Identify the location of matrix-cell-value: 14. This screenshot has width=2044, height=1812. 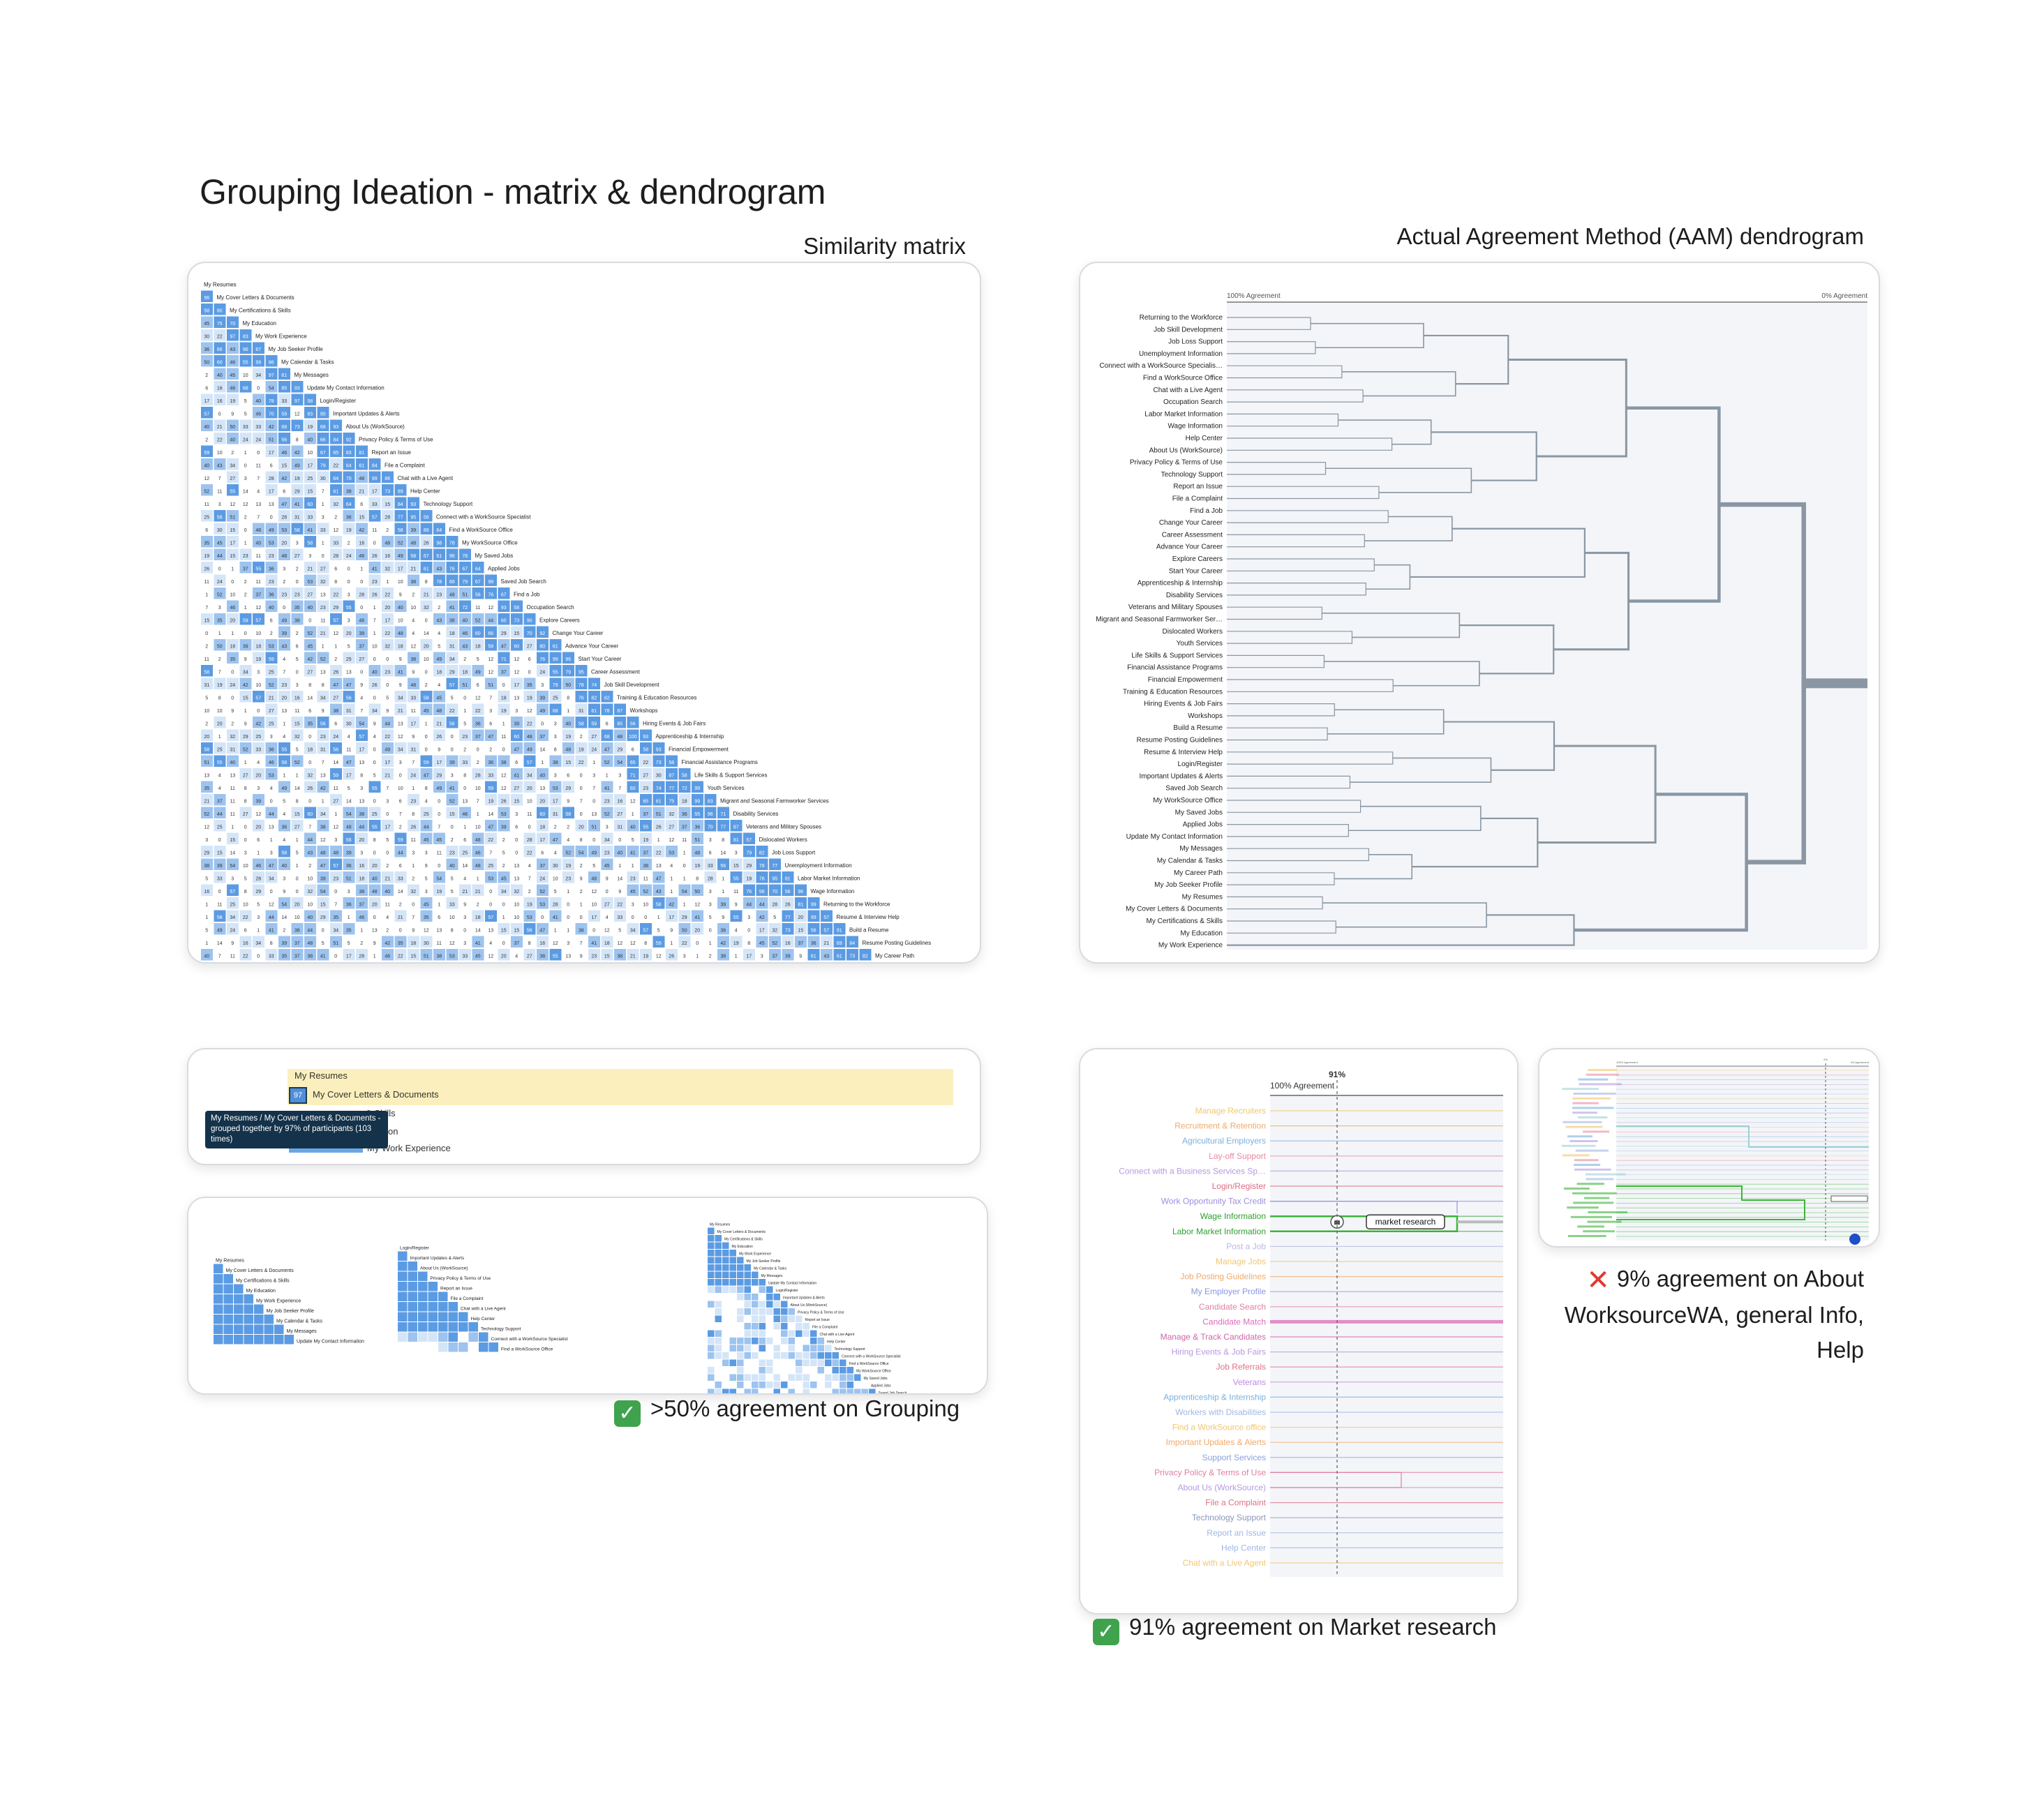
(297, 788).